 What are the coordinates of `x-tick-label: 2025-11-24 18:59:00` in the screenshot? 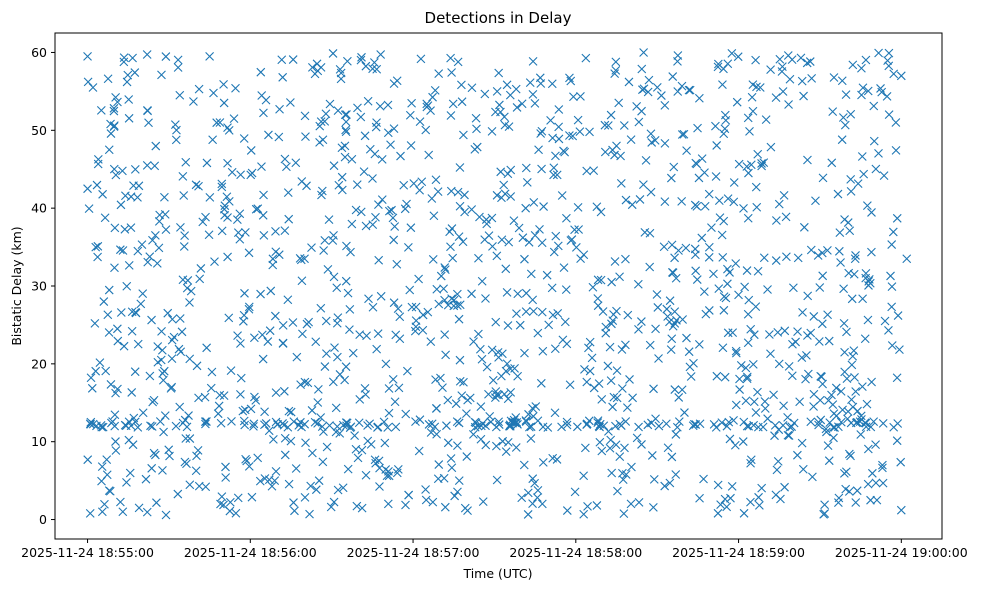 It's located at (738, 552).